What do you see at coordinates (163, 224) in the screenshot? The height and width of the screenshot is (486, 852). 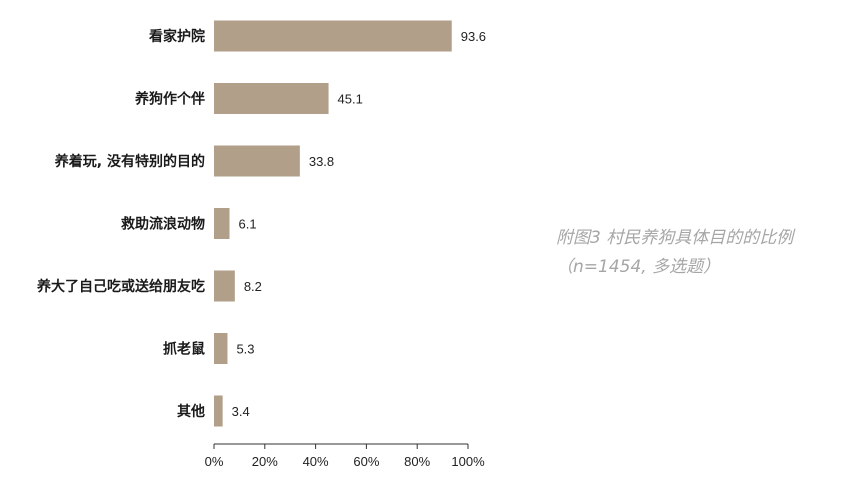 I see `category-label-3: 救助流浪动物` at bounding box center [163, 224].